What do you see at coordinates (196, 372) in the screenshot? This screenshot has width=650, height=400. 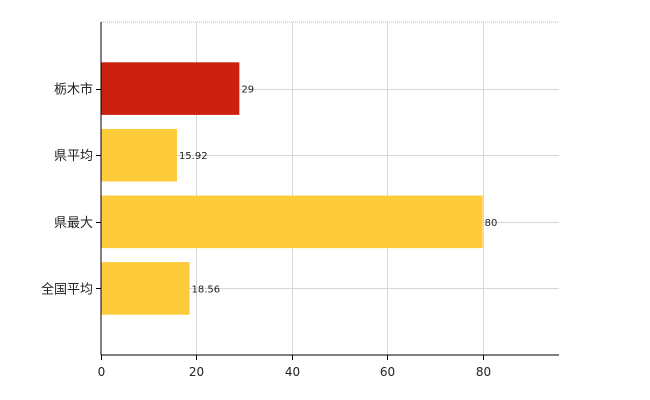 I see `x-tick-label: 20` at bounding box center [196, 372].